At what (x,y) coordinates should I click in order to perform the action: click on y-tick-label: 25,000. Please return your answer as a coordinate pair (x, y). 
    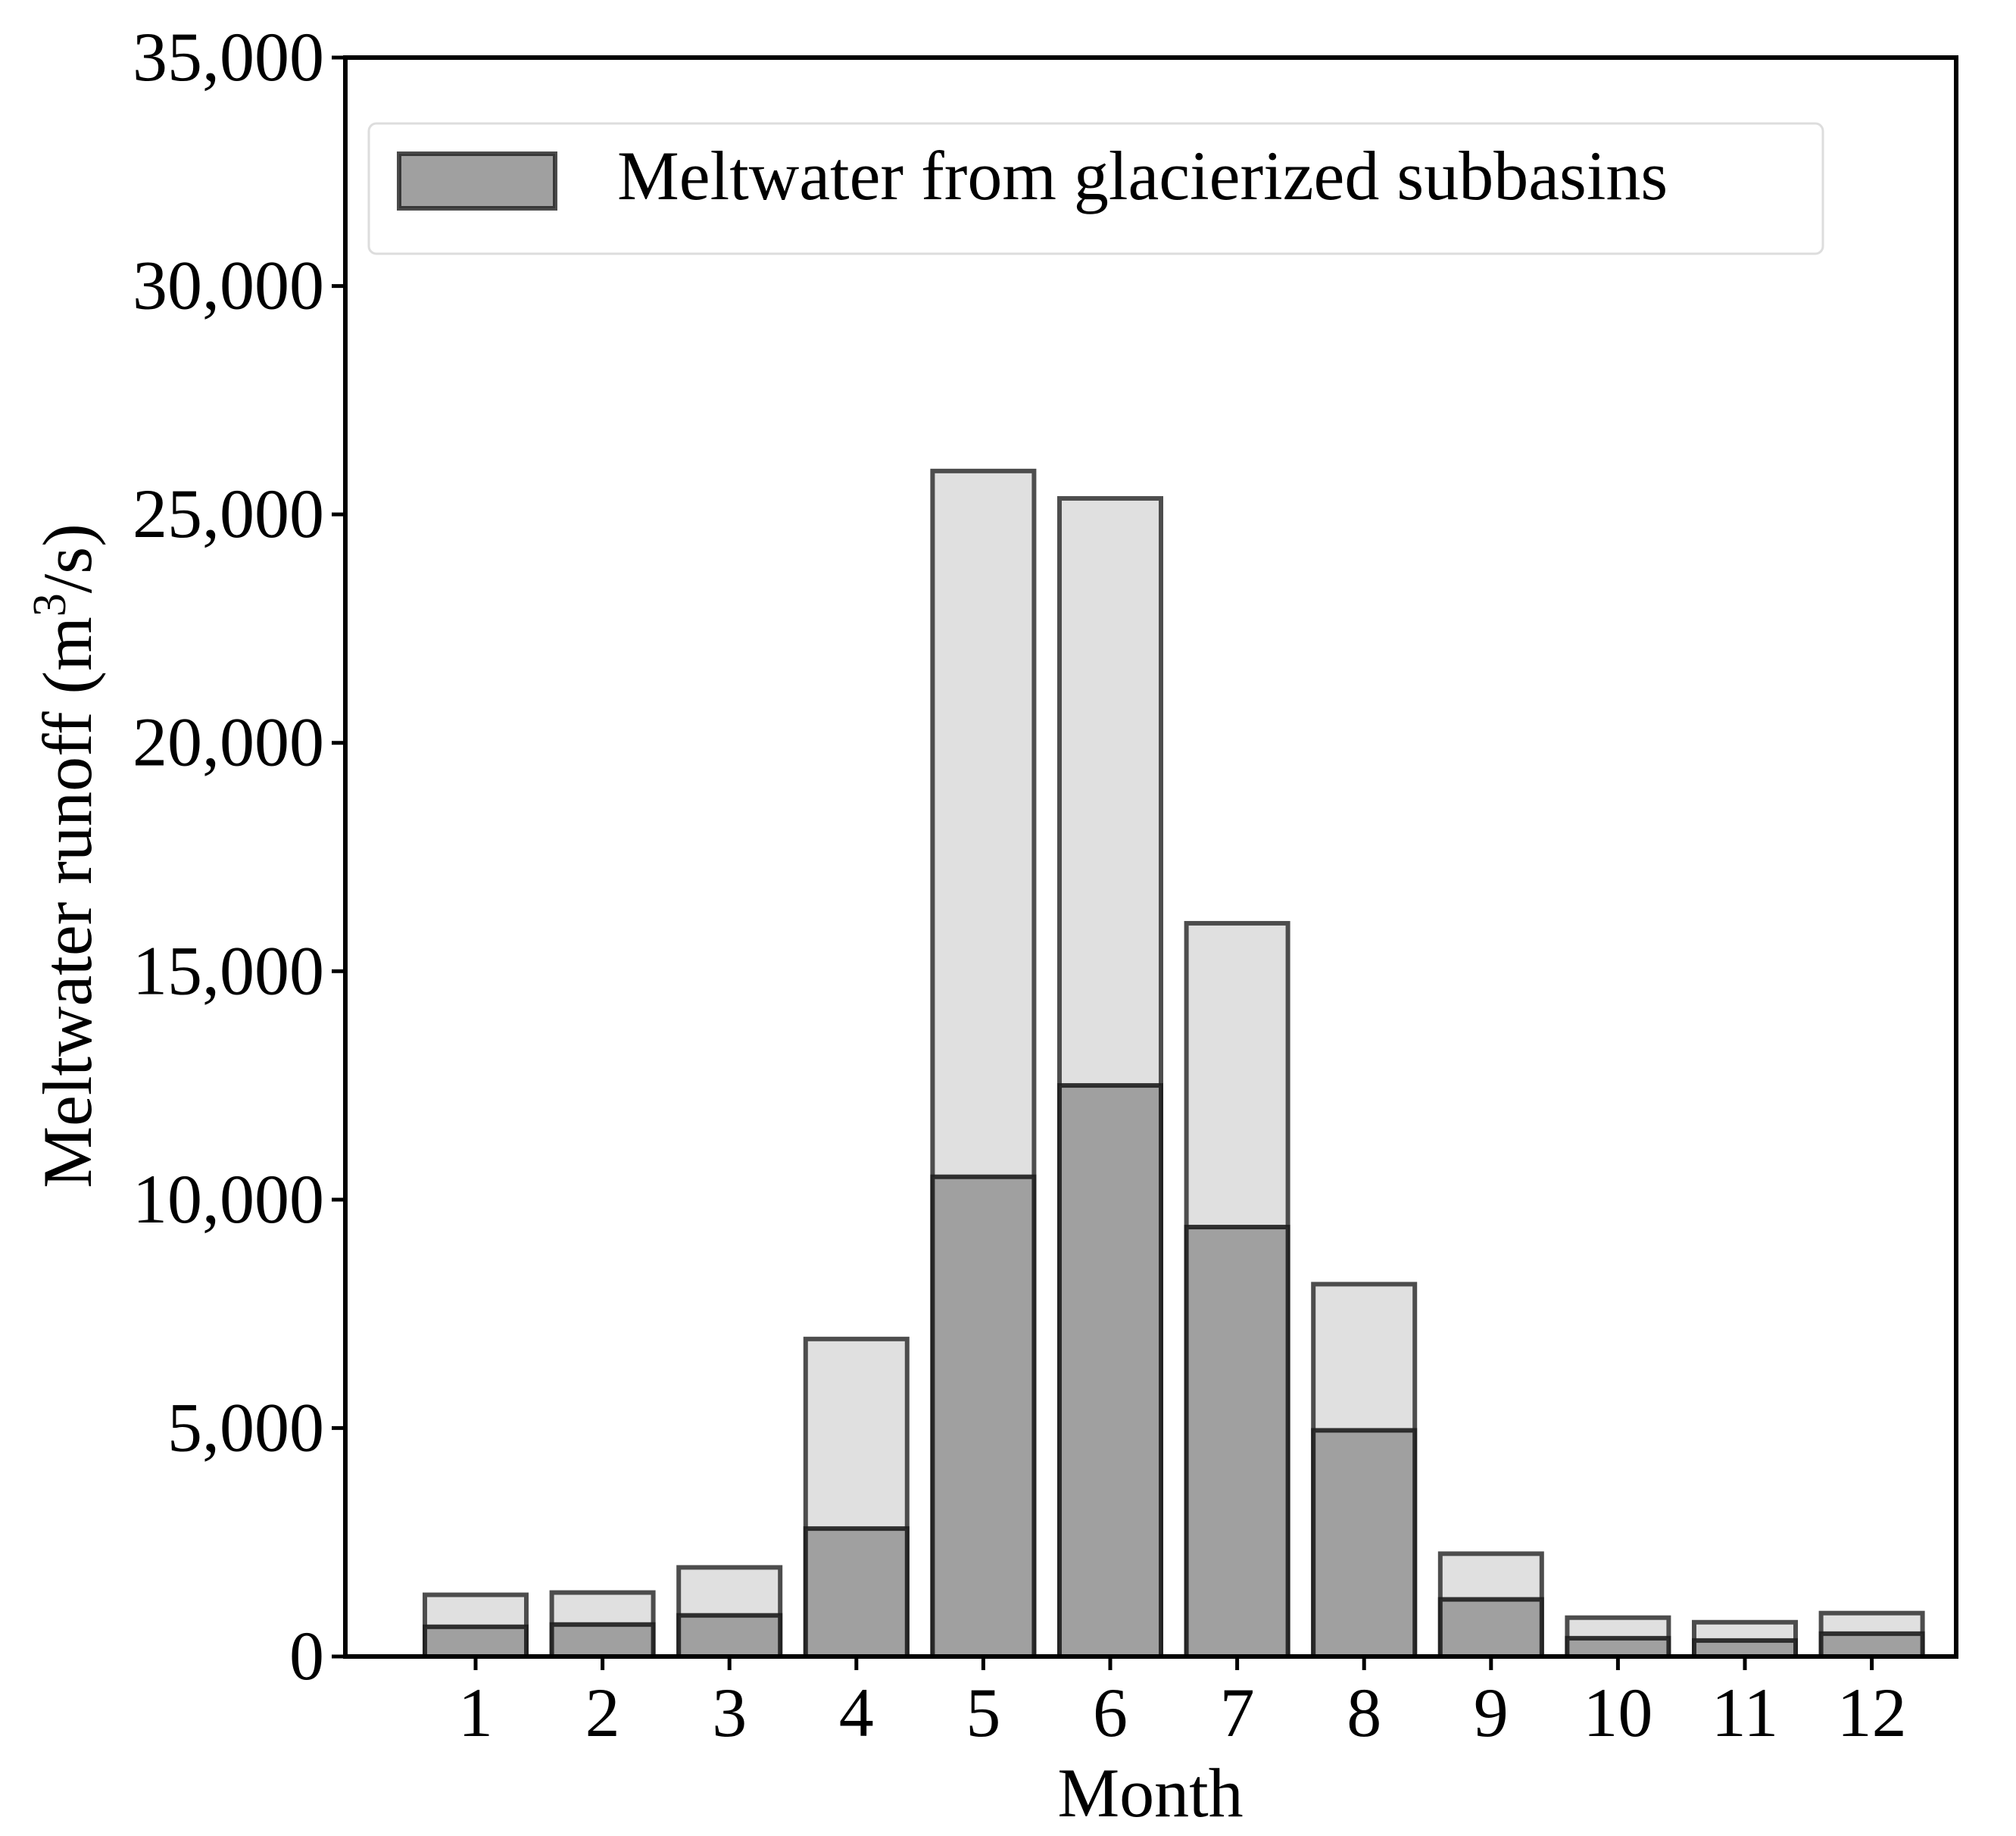
    Looking at the image, I should click on (228, 513).